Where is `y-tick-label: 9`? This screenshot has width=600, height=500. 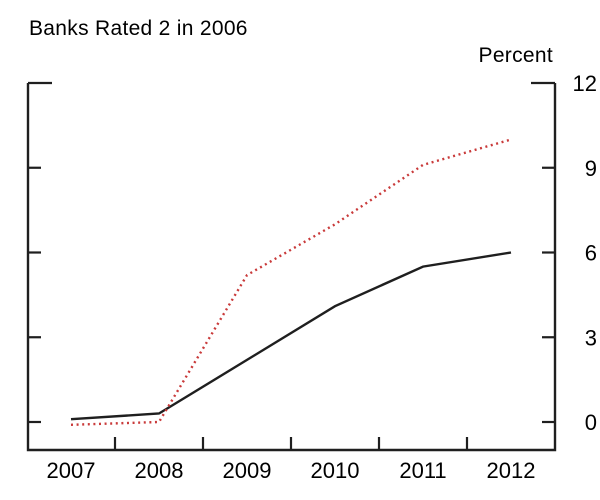 y-tick-label: 9 is located at coordinates (591, 168).